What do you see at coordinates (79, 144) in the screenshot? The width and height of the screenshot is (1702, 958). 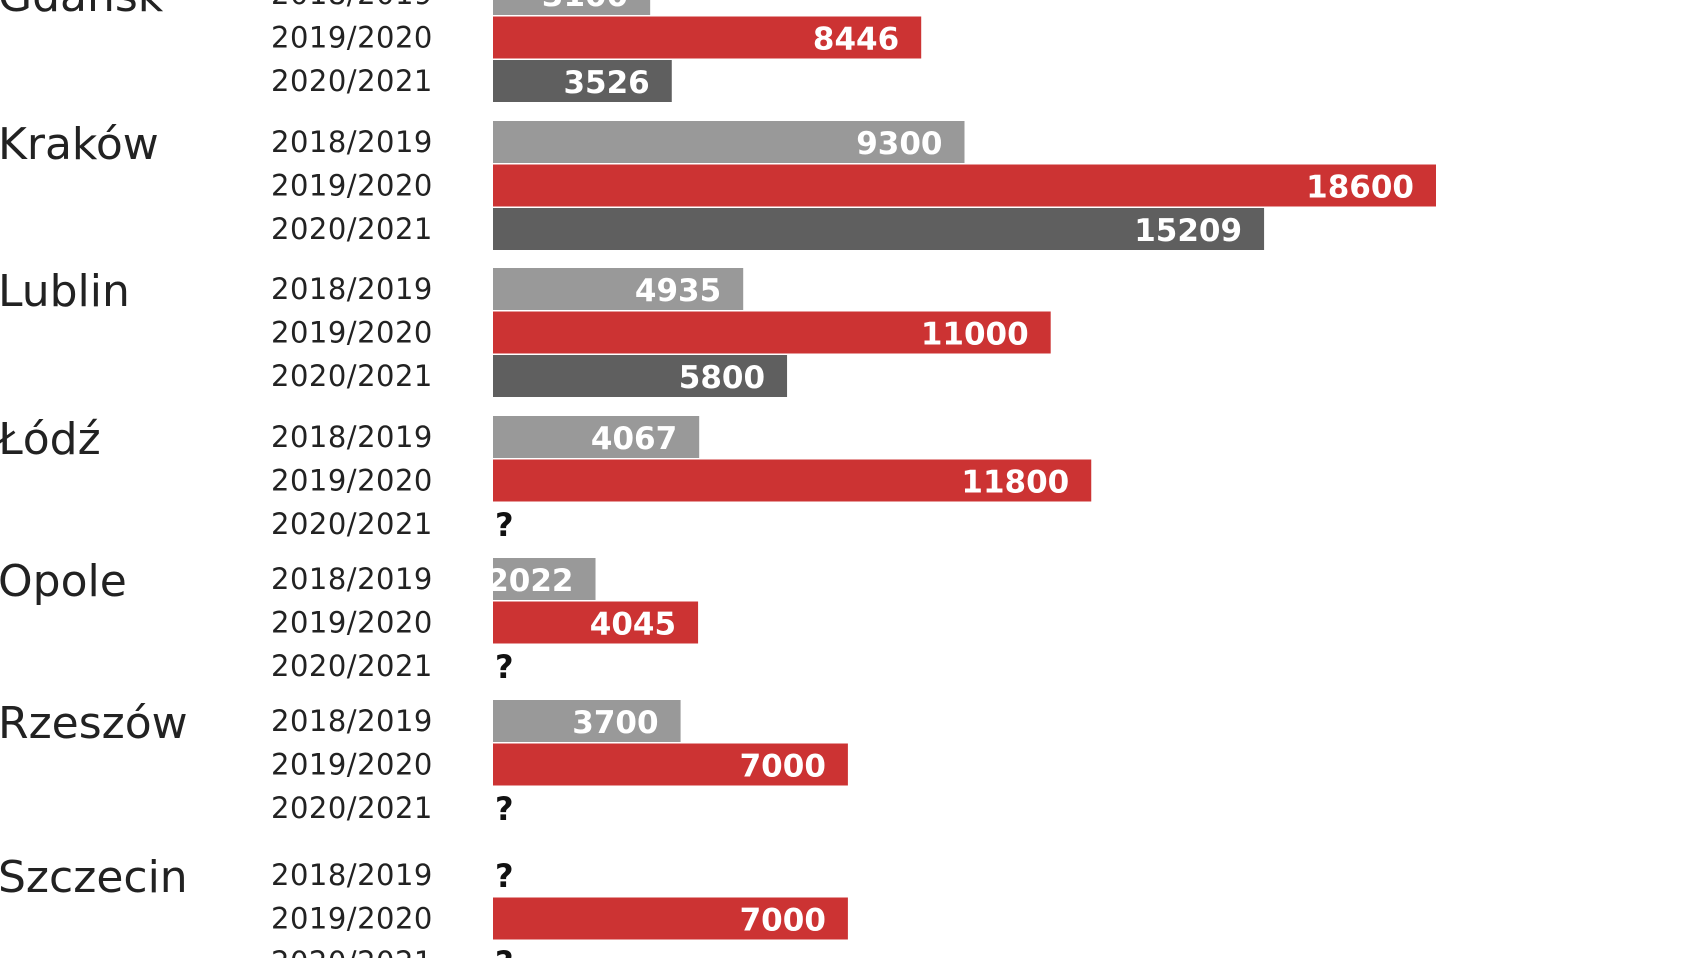 I see `city-label: Kraków` at bounding box center [79, 144].